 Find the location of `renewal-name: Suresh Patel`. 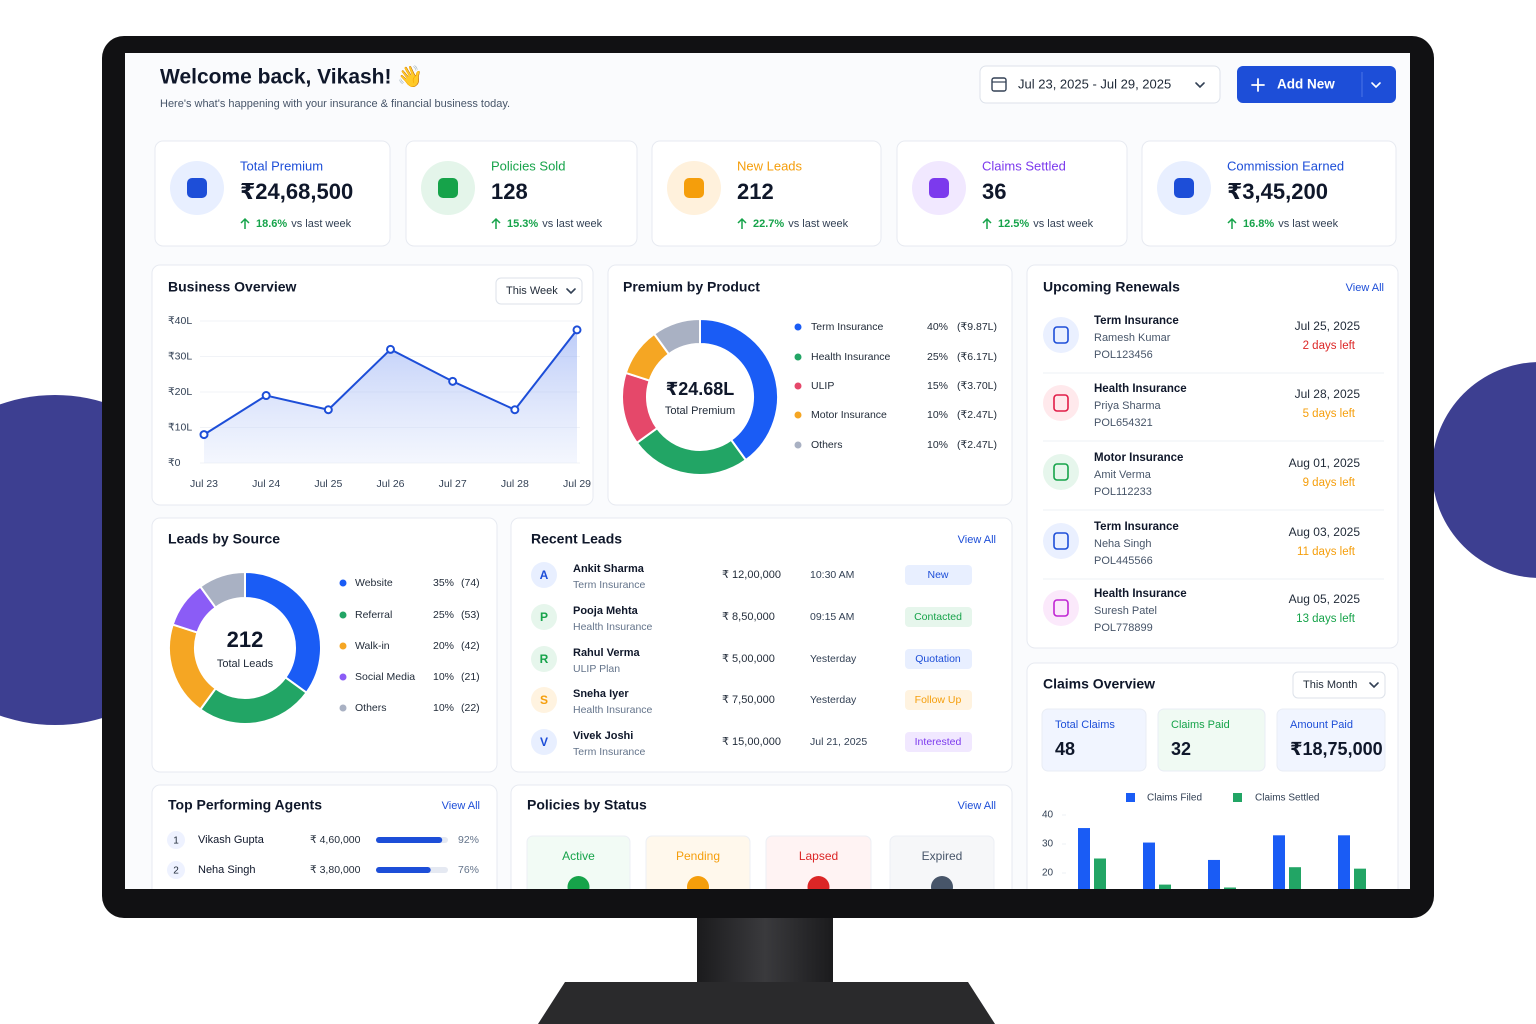

renewal-name: Suresh Patel is located at coordinates (1125, 611).